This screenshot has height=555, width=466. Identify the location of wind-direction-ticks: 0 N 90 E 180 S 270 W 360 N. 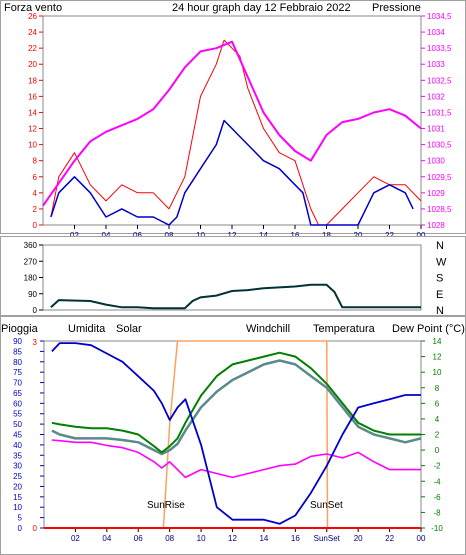
(235, 278).